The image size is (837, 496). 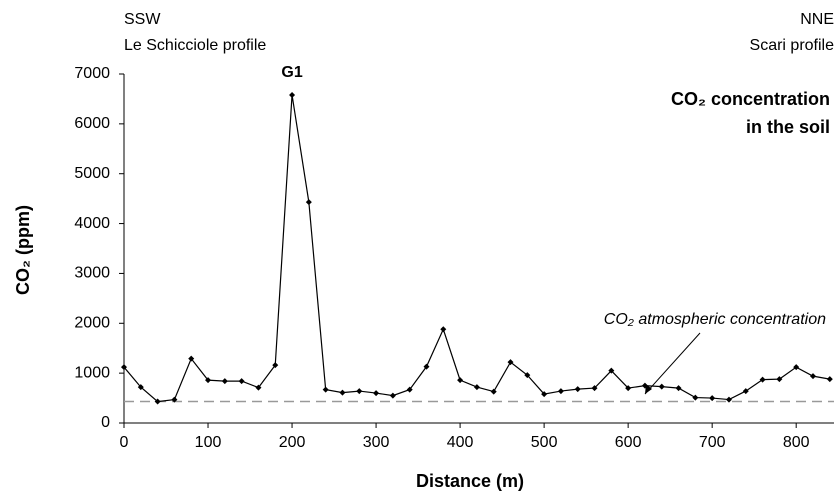 I want to click on reference-label: CO₂ atmospheric concentration, so click(x=715, y=319).